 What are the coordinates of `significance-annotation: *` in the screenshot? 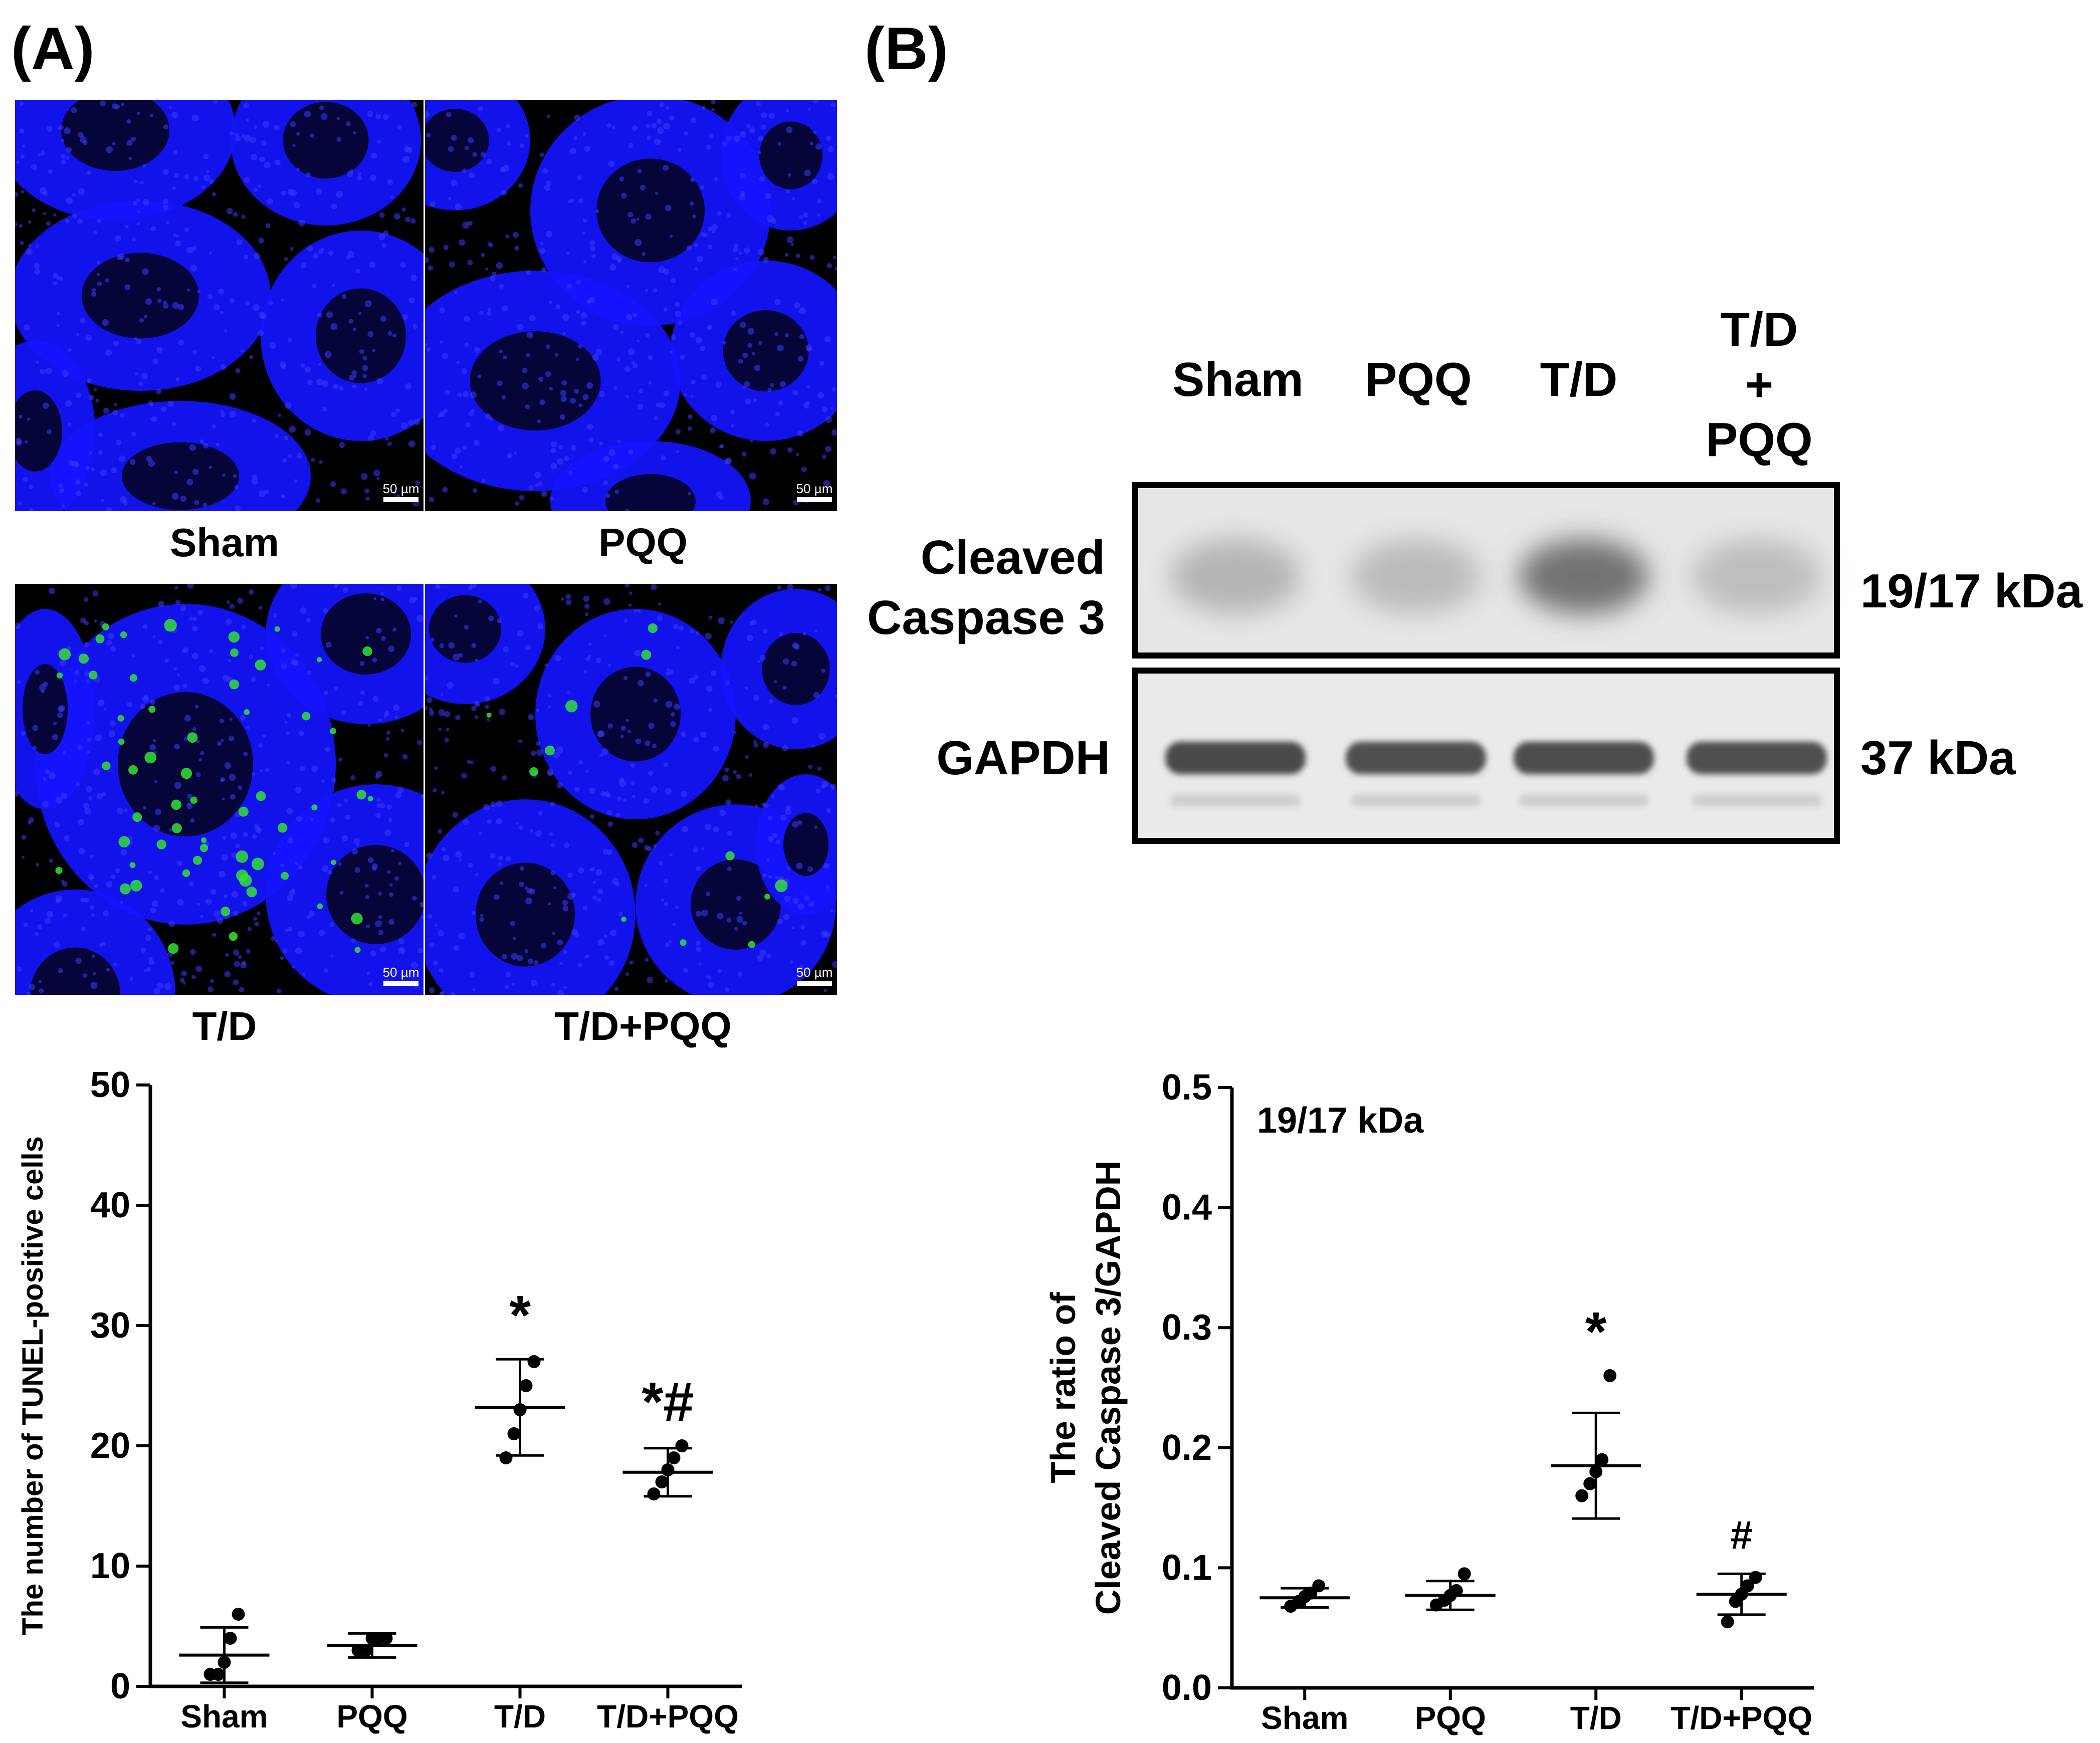 It's located at (520, 1315).